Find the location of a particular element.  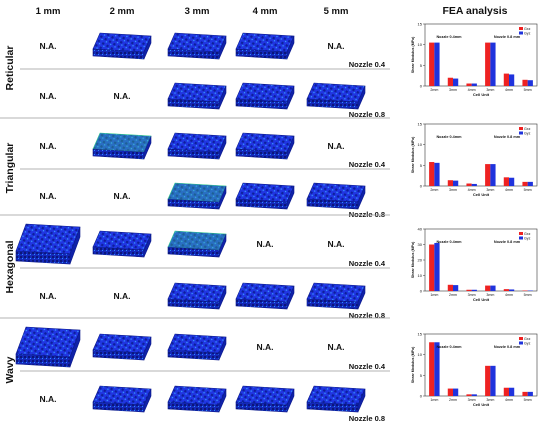

x-tick-label: 1mm is located at coordinates (434, 295).